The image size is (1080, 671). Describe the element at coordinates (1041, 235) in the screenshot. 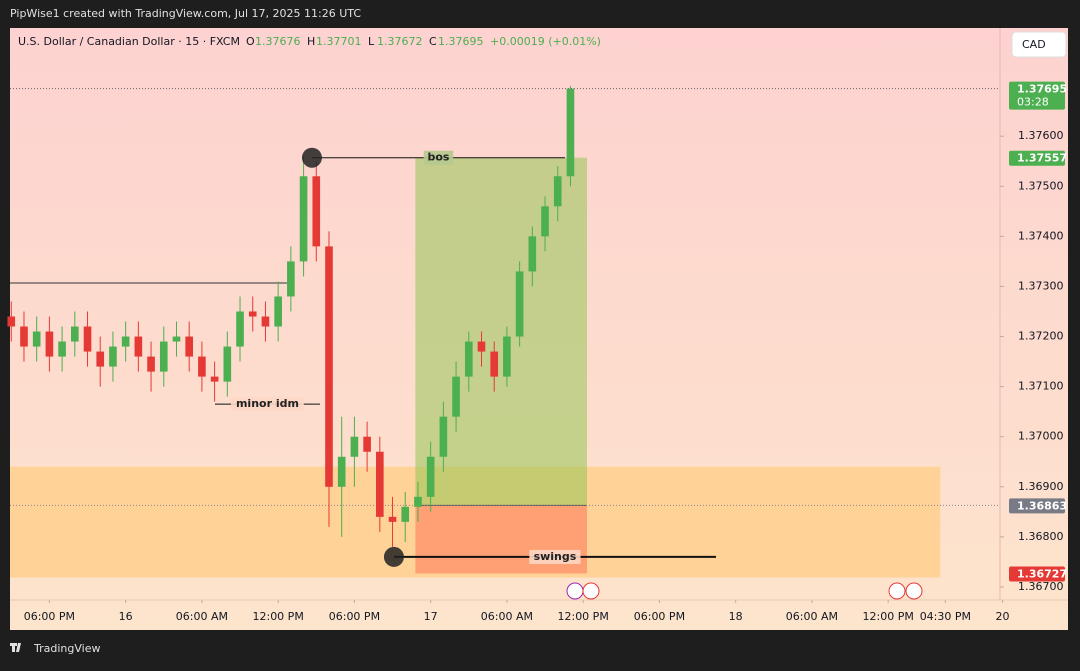

I see `y-tick-label: 1.37400` at that location.